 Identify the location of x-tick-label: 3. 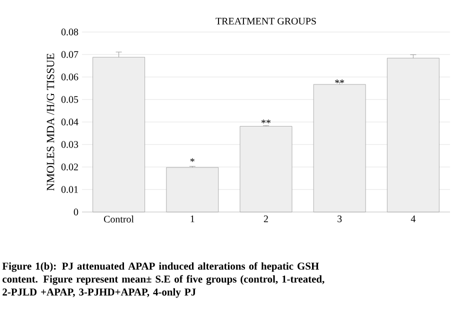
(340, 219).